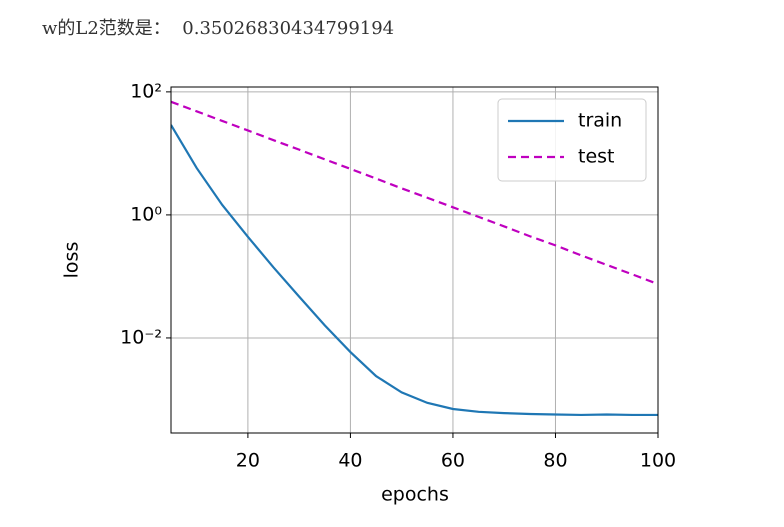 The height and width of the screenshot is (527, 784). What do you see at coordinates (415, 495) in the screenshot?
I see `x-axis-label: epochs` at bounding box center [415, 495].